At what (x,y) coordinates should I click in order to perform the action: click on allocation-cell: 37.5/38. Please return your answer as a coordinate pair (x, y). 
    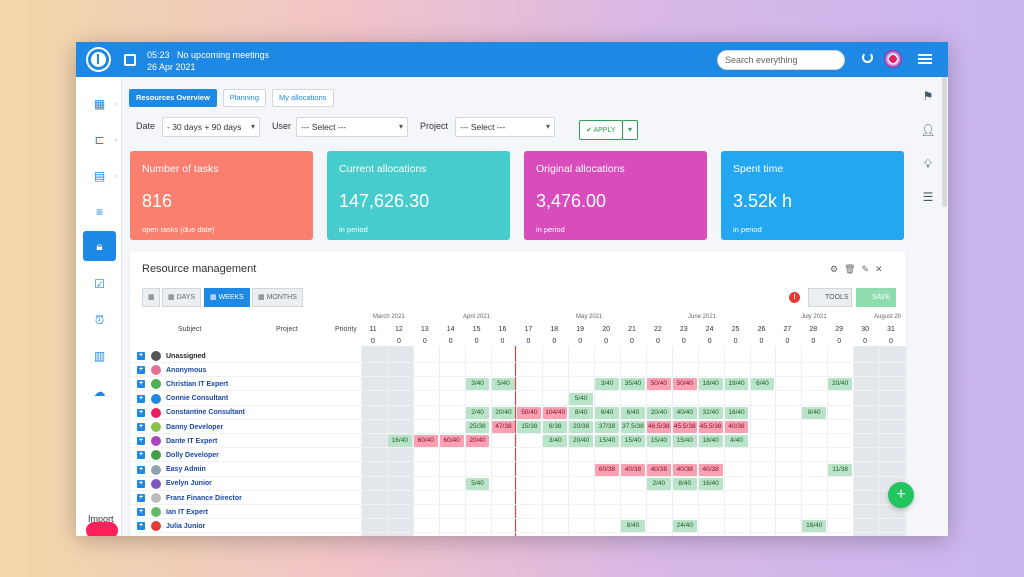
    Looking at the image, I should click on (633, 427).